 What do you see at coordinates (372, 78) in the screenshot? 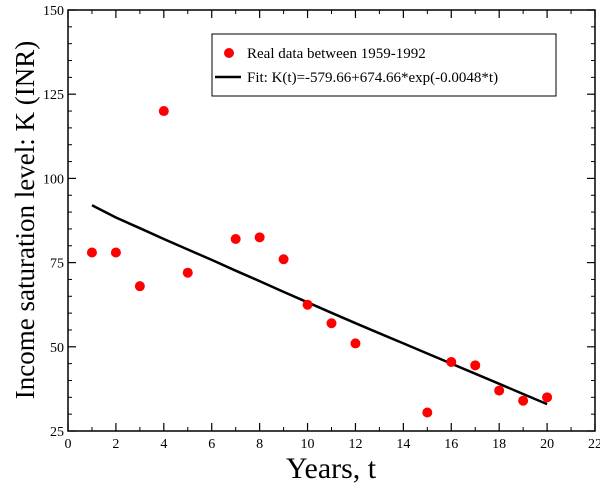
I see `legend-label-fit: Fit: K(t)=-579.66+674.66*exp(-0.0048*t)` at bounding box center [372, 78].